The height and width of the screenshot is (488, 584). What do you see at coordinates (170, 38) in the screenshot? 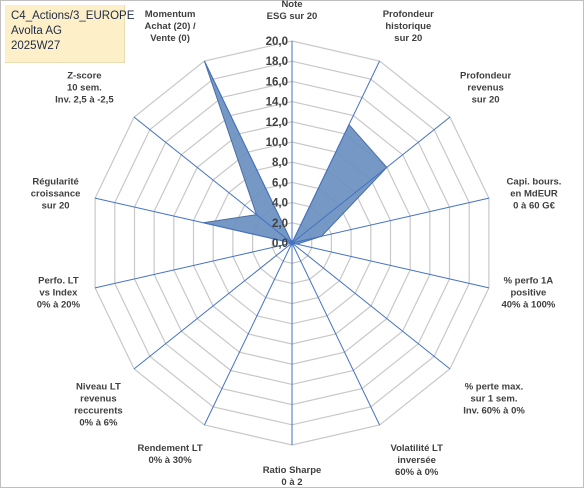
I see `axis-label-line: Vente (0)` at bounding box center [170, 38].